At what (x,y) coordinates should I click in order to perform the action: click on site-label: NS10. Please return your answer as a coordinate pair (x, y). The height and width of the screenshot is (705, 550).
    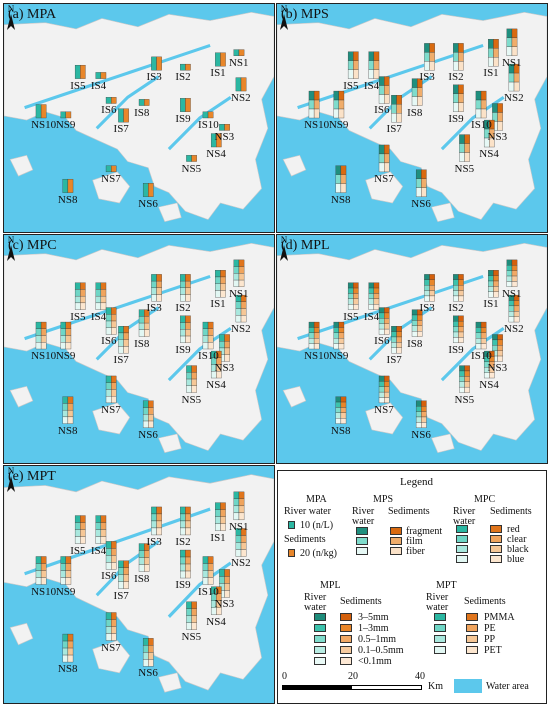
    Looking at the image, I should click on (44, 356).